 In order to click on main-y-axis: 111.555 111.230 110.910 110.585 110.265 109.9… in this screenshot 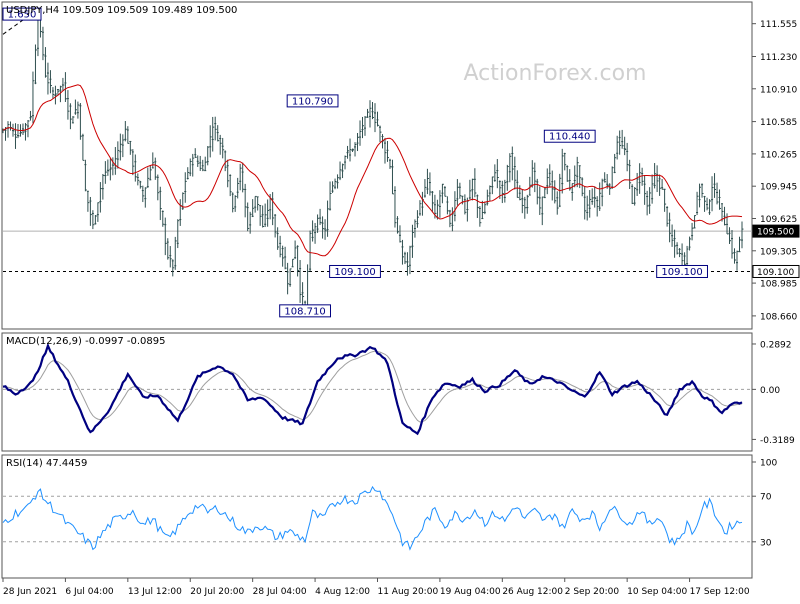, I will do `click(776, 171)`.